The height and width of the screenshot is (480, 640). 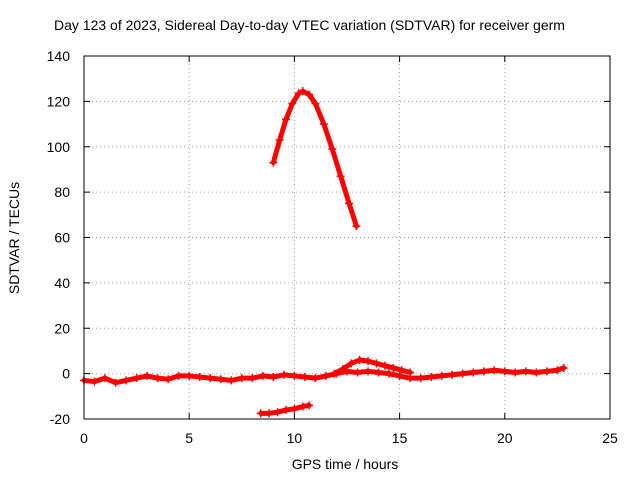 What do you see at coordinates (60, 419) in the screenshot?
I see `y-tick-label: -20` at bounding box center [60, 419].